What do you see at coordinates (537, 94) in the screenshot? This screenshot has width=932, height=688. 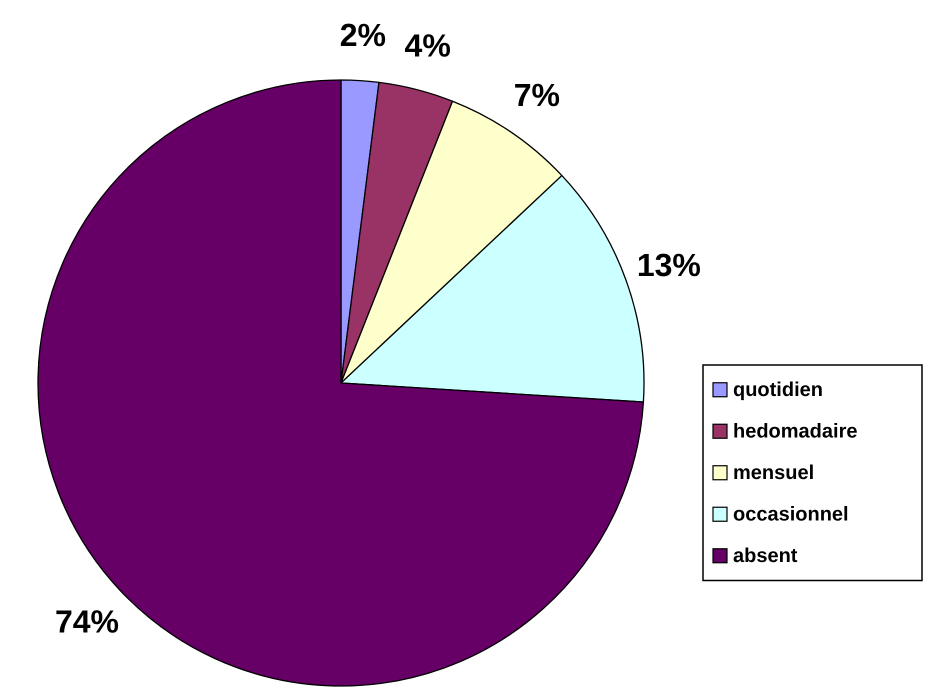 I see `data-label: 7%` at bounding box center [537, 94].